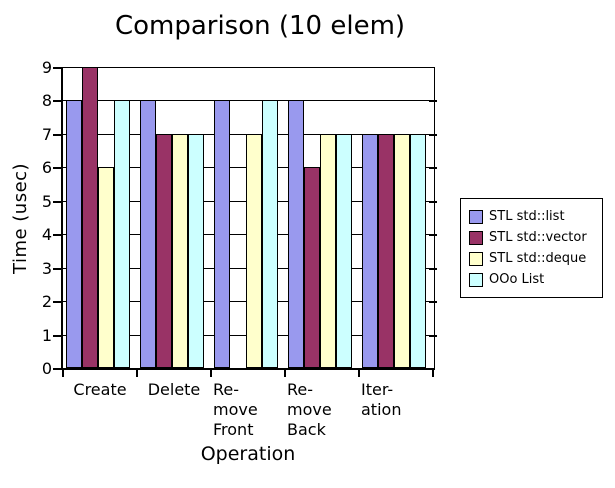  What do you see at coordinates (260, 26) in the screenshot?
I see `chart-title: Comparison (10 elem)` at bounding box center [260, 26].